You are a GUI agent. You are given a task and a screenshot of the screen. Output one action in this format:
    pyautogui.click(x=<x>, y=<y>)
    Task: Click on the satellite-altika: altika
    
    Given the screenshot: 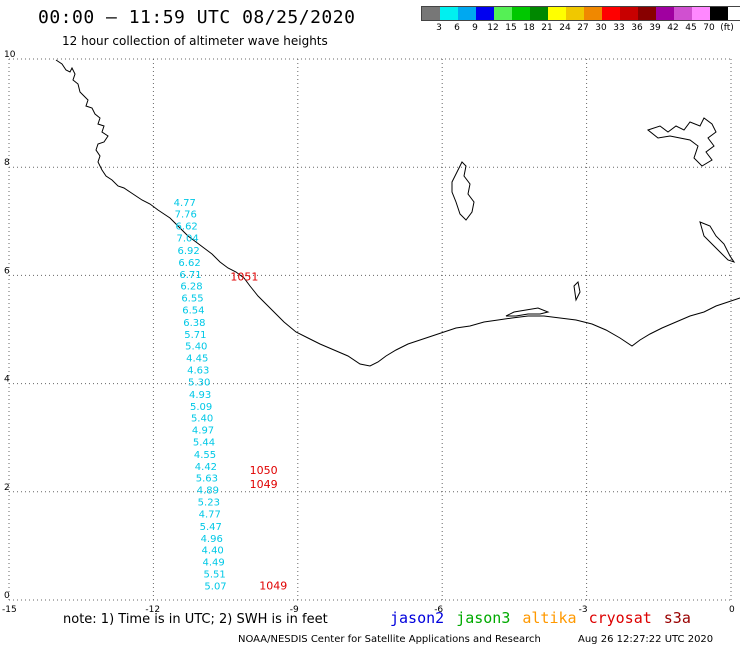 What is the action you would take?
    pyautogui.click(x=549, y=618)
    